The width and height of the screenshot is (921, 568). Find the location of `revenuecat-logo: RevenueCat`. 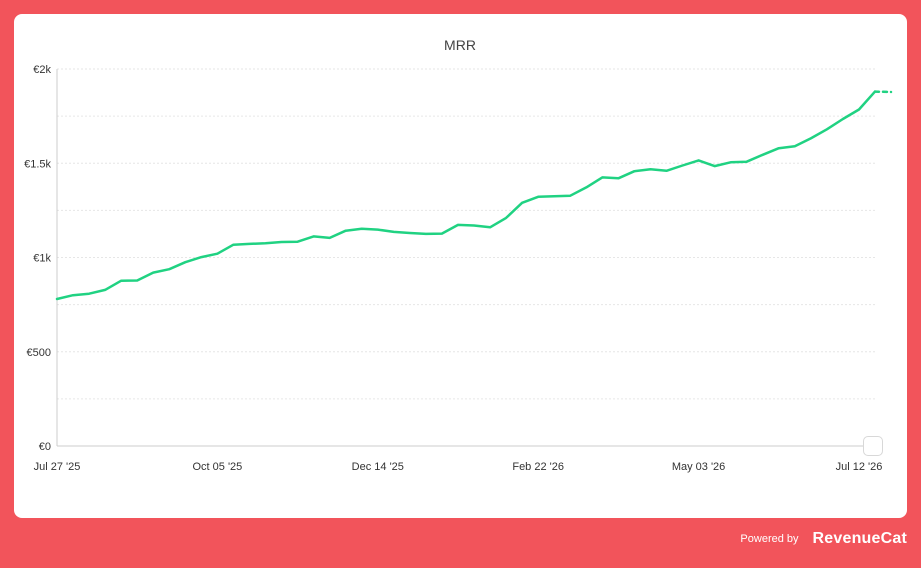

revenuecat-logo: RevenueCat is located at coordinates (859, 538).